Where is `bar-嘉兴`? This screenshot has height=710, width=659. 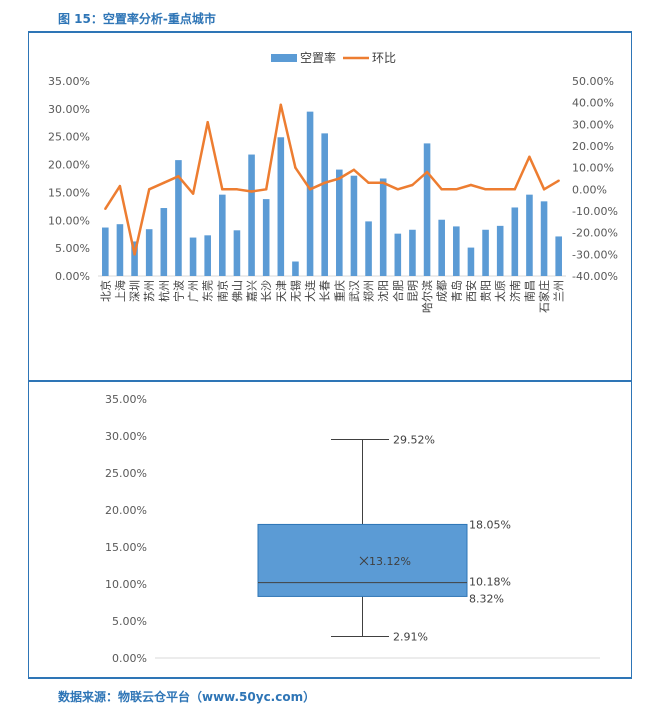 bar-嘉兴 is located at coordinates (251, 215).